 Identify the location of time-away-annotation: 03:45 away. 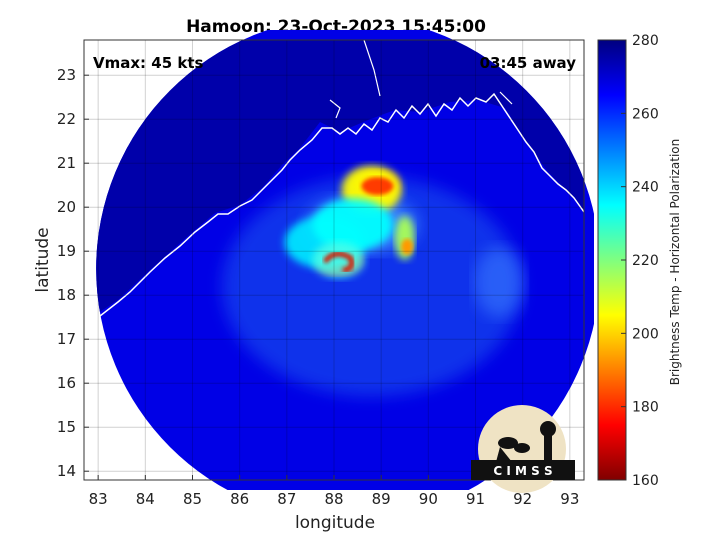
(528, 63).